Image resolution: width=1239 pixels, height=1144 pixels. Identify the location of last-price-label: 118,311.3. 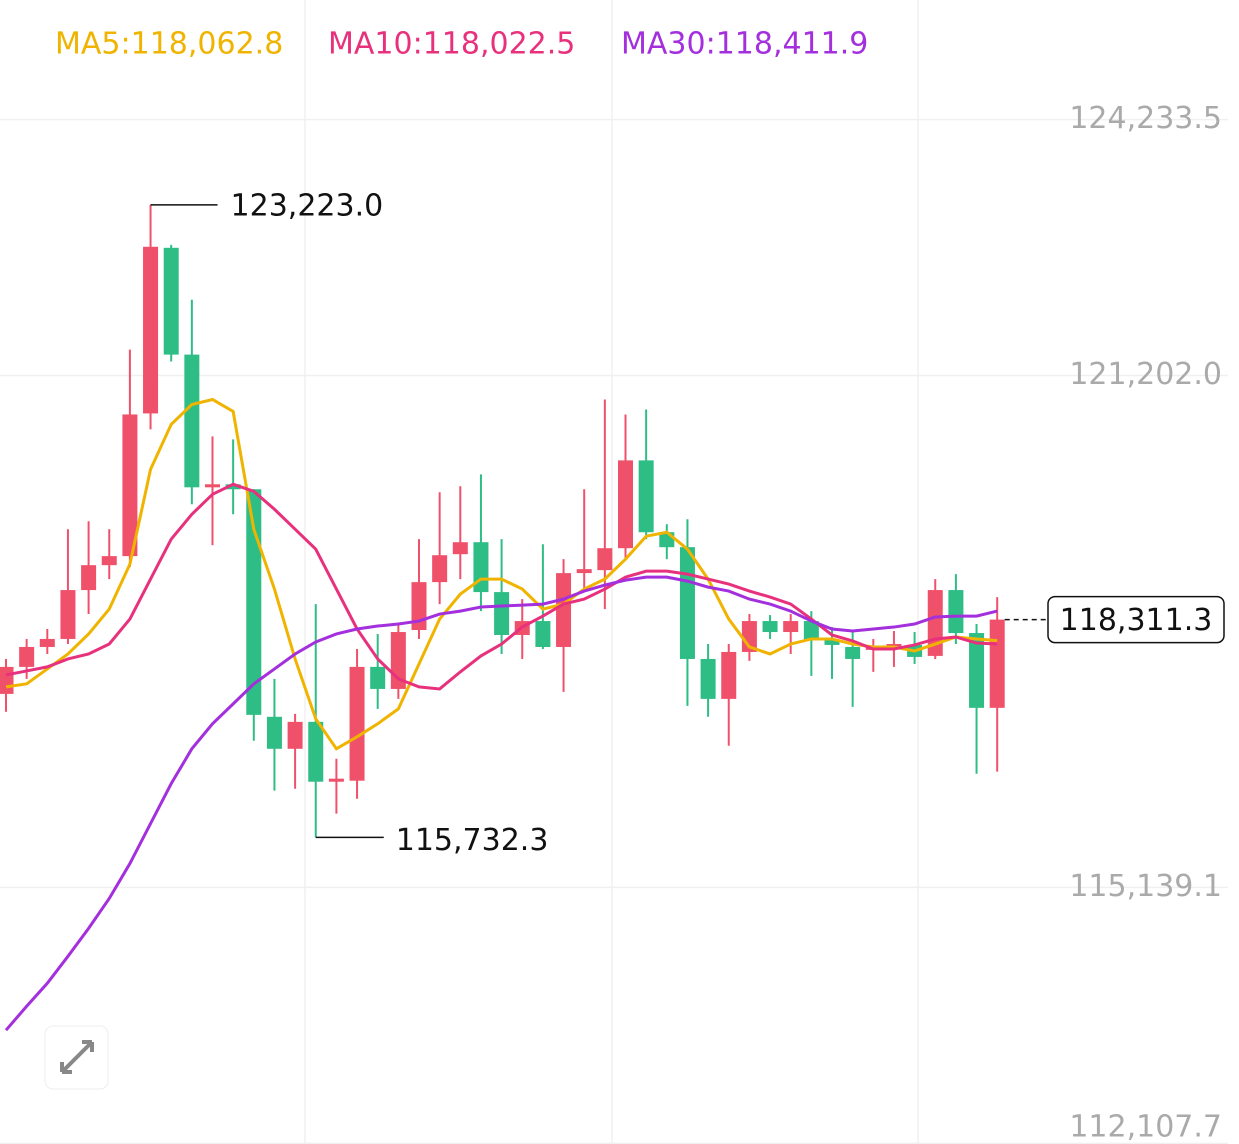
(1136, 620).